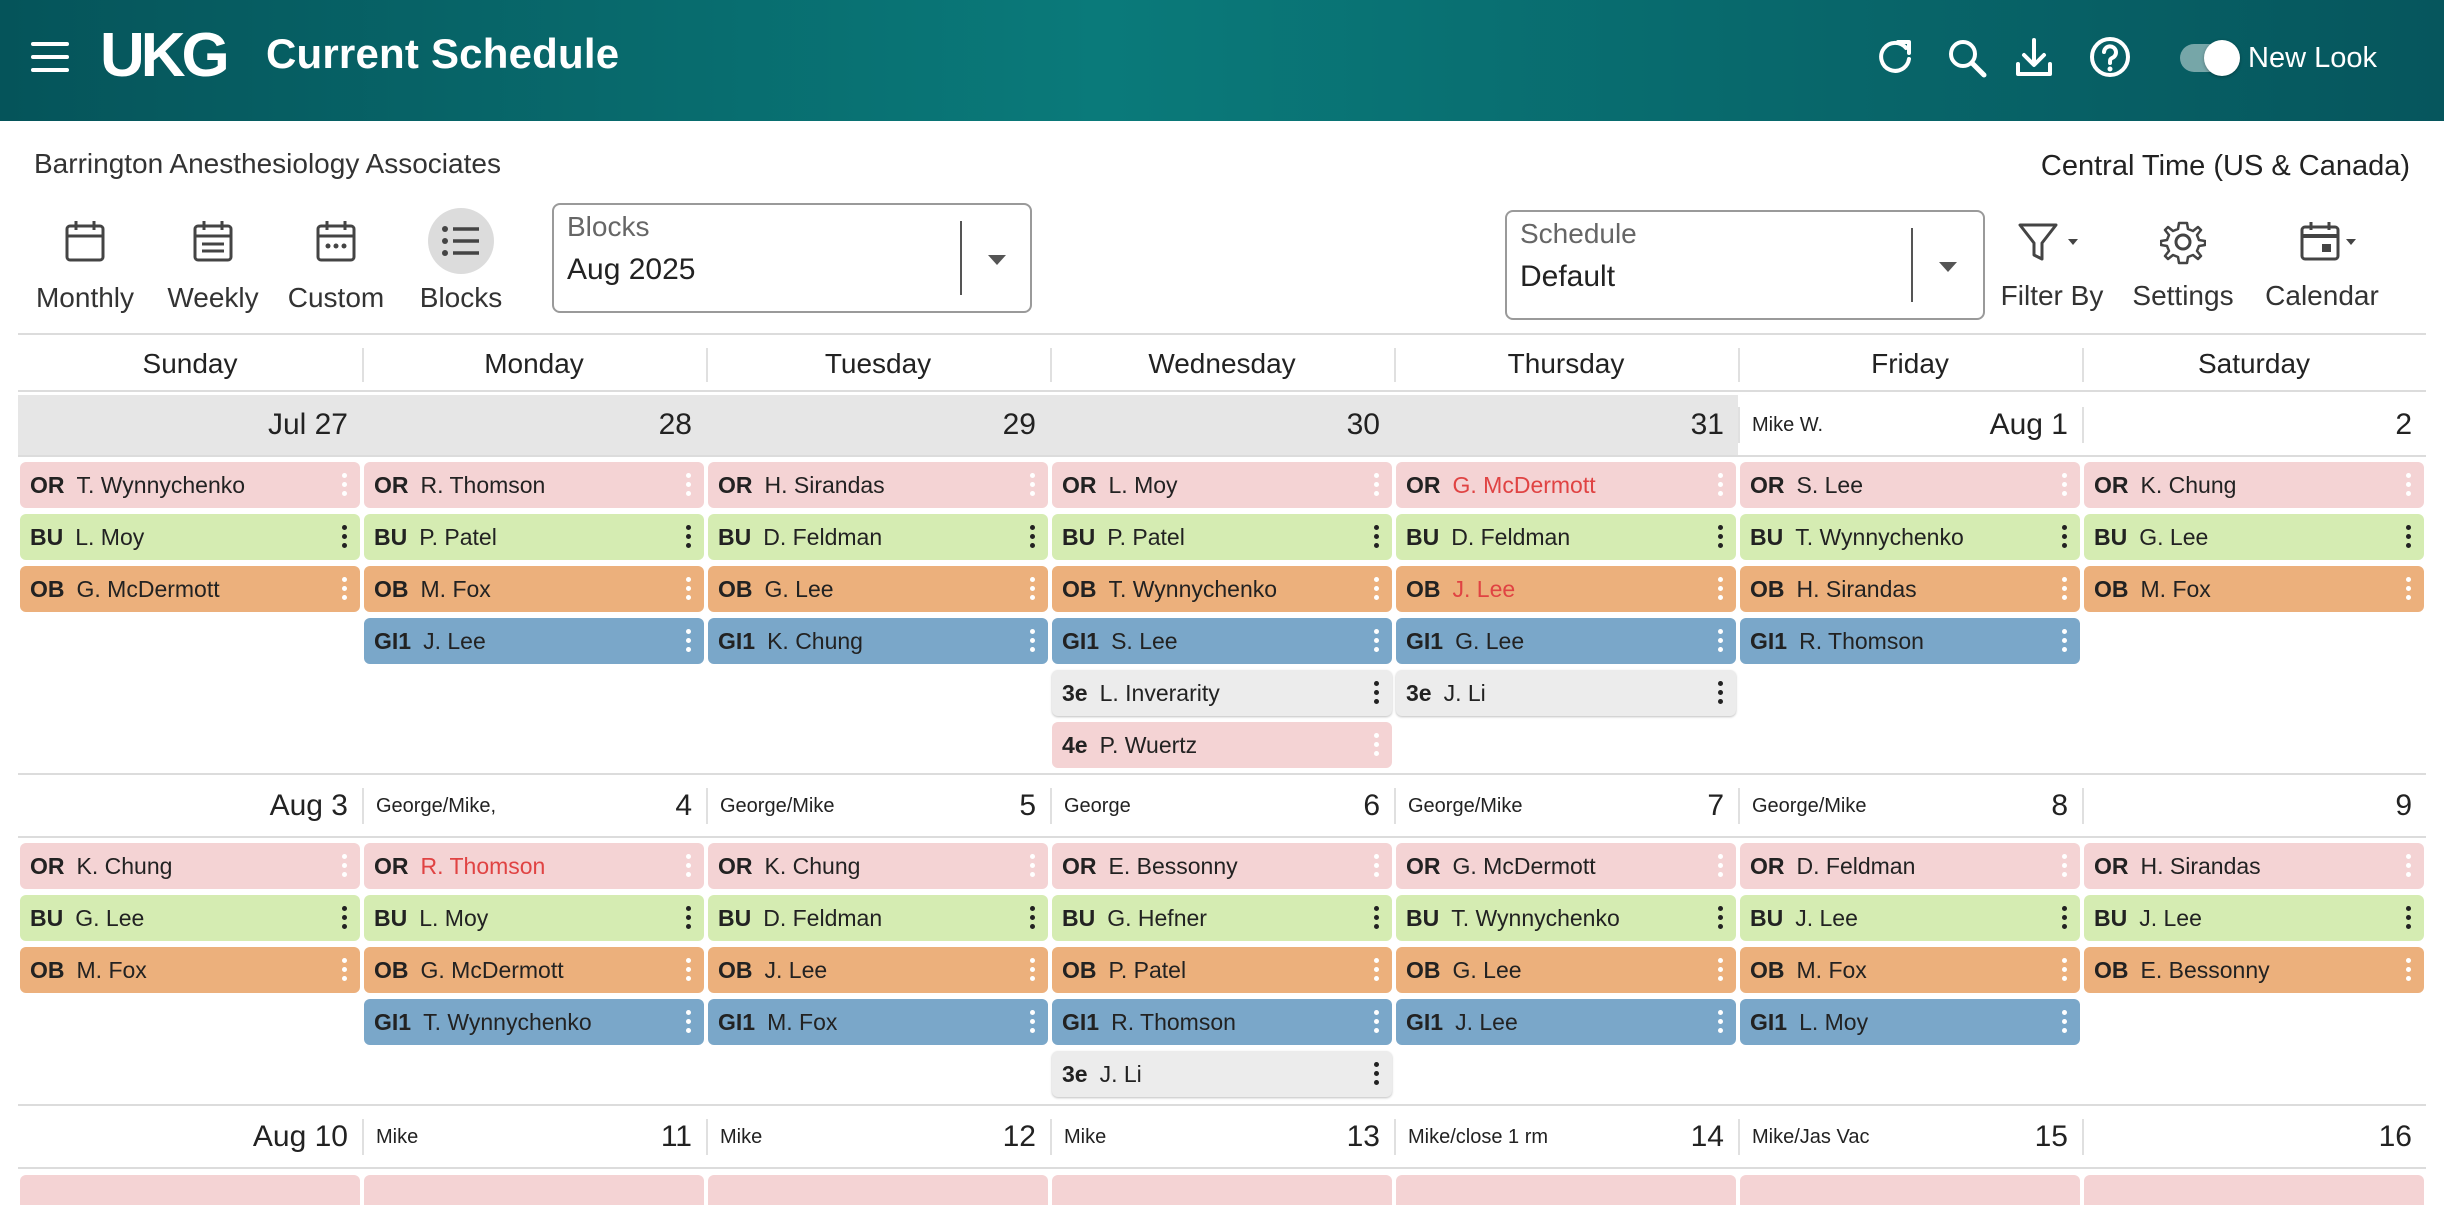  Describe the element at coordinates (534, 1137) in the screenshot. I see `day-header: Mike 11` at that location.